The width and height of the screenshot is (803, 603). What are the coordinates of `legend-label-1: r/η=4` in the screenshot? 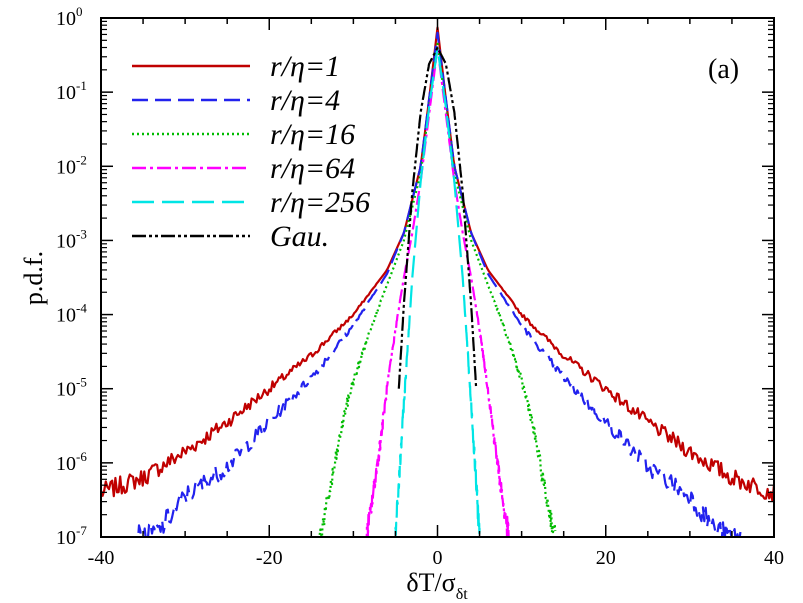 It's located at (305, 100).